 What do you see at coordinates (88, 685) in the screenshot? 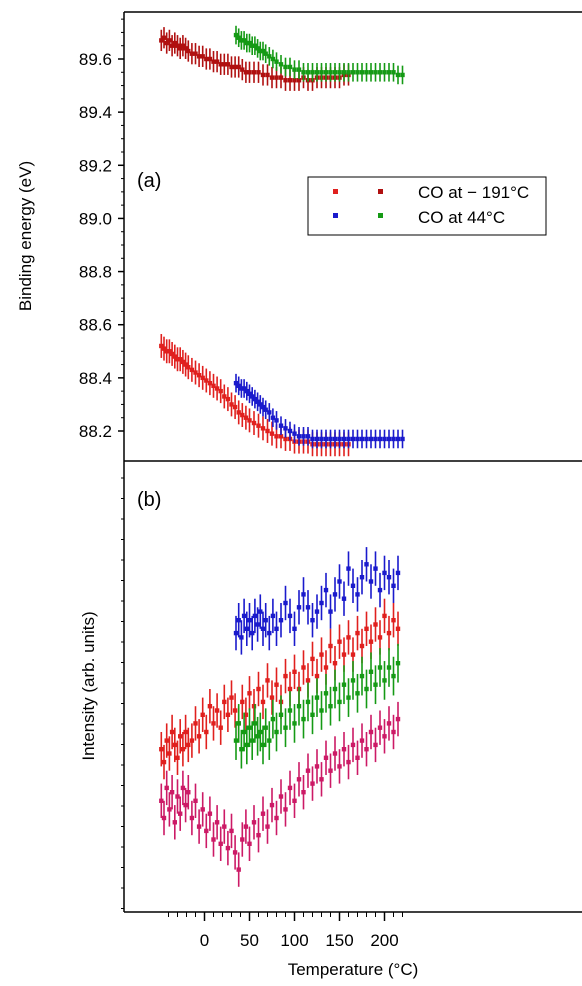
I see `panel-b-y-axis-label: Intensity (arb. units)` at bounding box center [88, 685].